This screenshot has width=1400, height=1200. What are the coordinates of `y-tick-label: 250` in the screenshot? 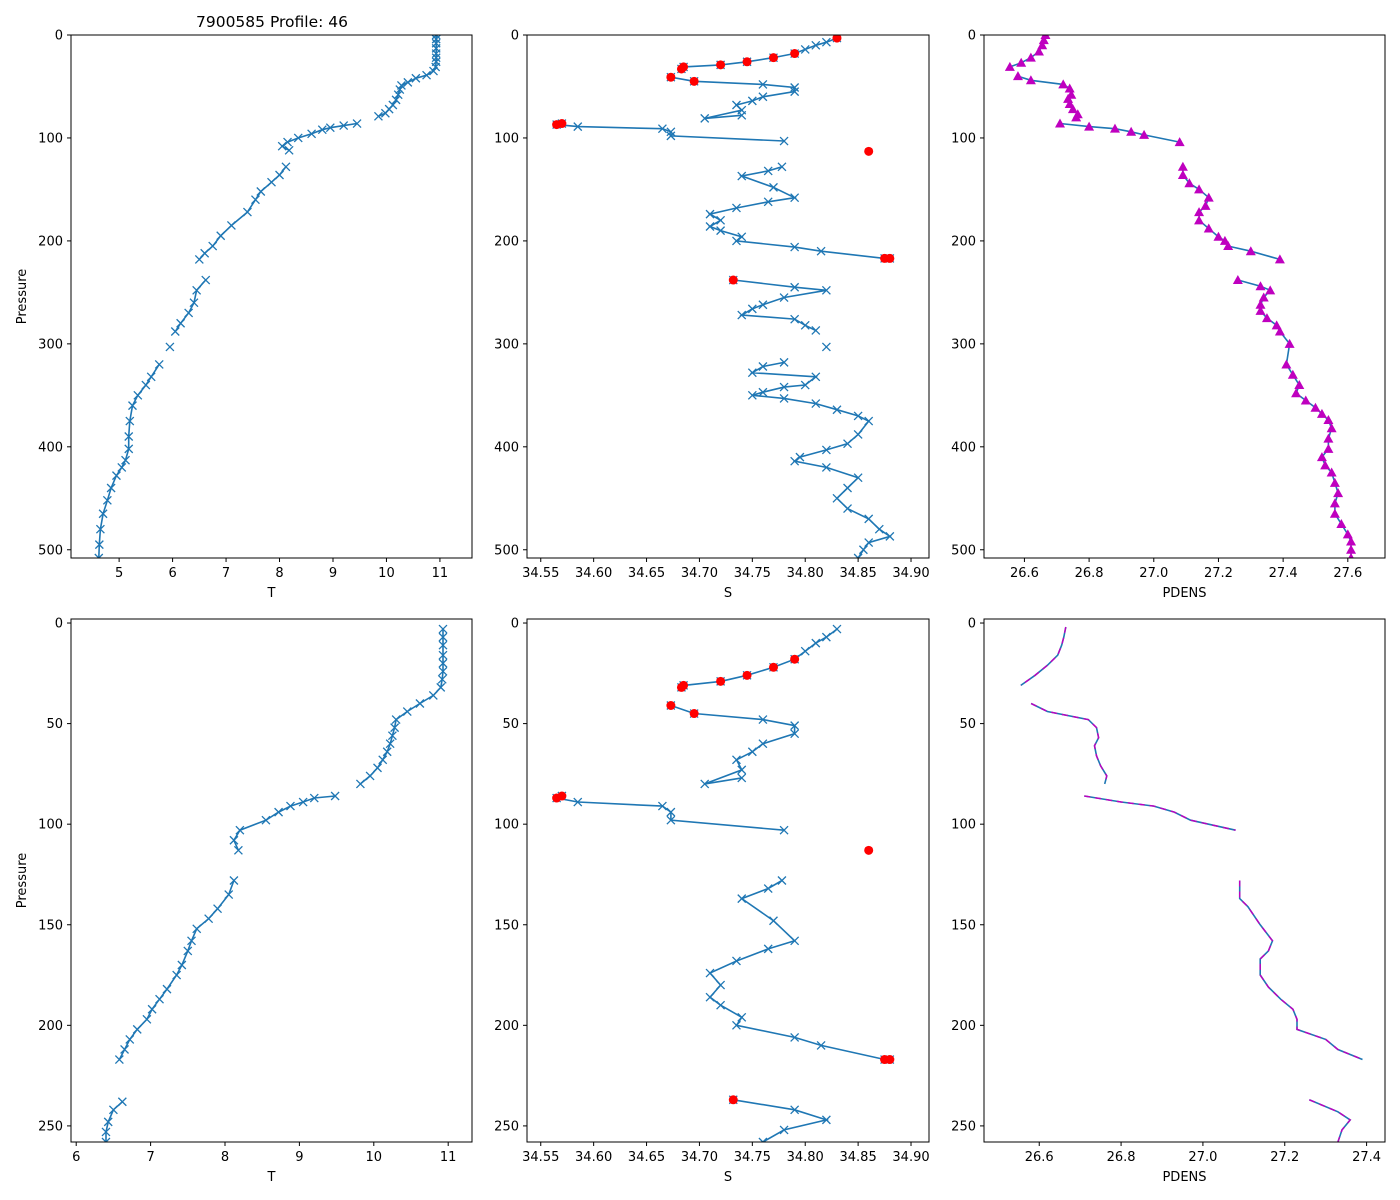 It's located at (506, 1126).